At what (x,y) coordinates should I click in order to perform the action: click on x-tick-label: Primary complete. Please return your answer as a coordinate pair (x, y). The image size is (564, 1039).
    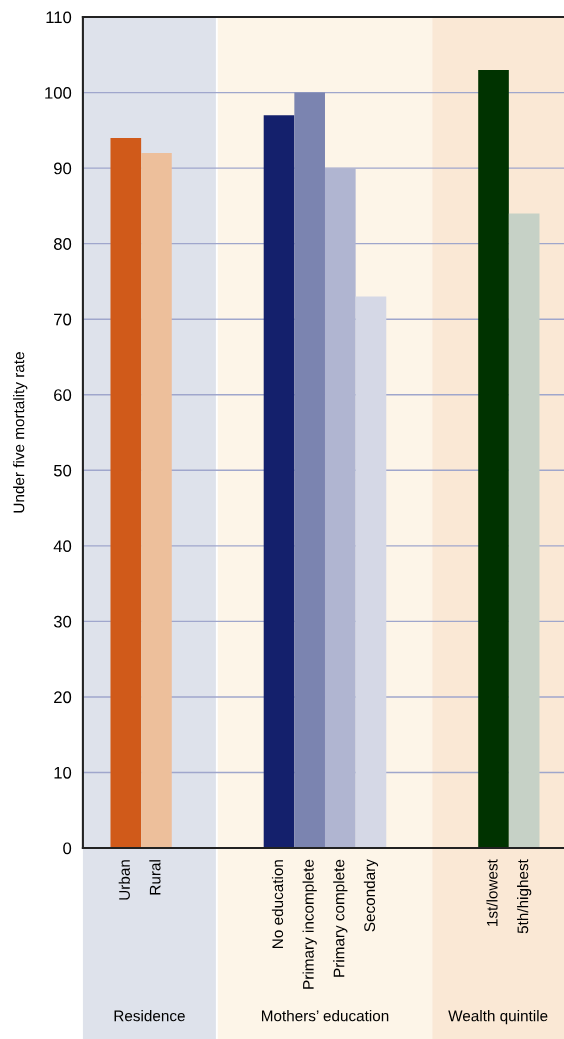
    Looking at the image, I should click on (340, 918).